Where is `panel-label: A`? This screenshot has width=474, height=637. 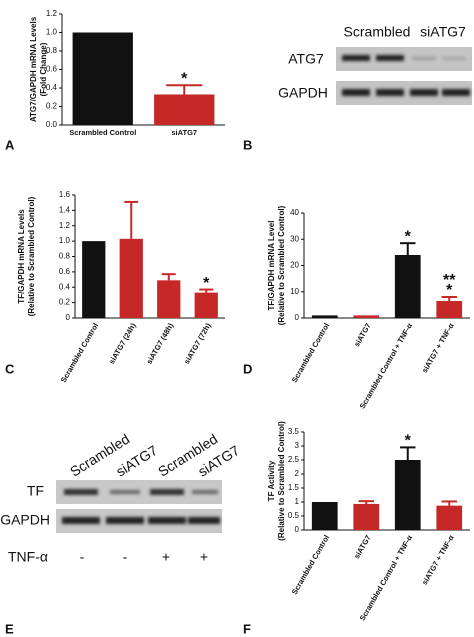
panel-label: A is located at coordinates (10, 144).